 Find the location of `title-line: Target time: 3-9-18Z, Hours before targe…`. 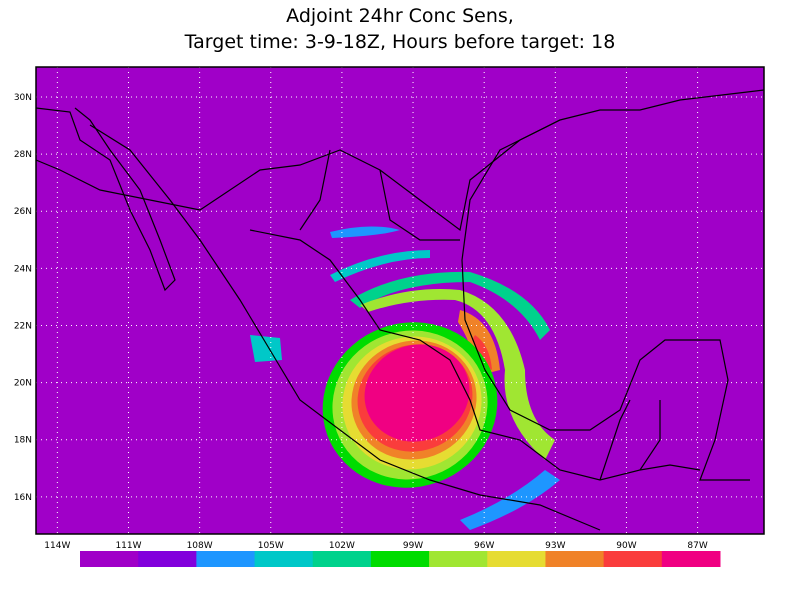

title-line: Target time: 3-9-18Z, Hours before targe… is located at coordinates (400, 42).